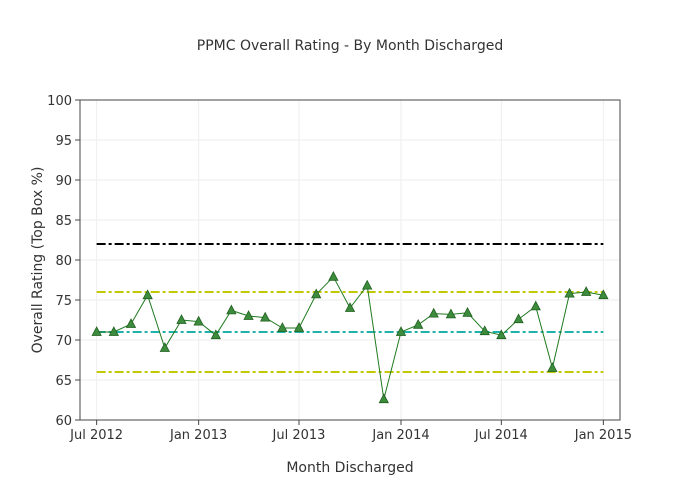 The width and height of the screenshot is (700, 504). Describe the element at coordinates (63, 261) in the screenshot. I see `y-tick-label: 80` at that location.